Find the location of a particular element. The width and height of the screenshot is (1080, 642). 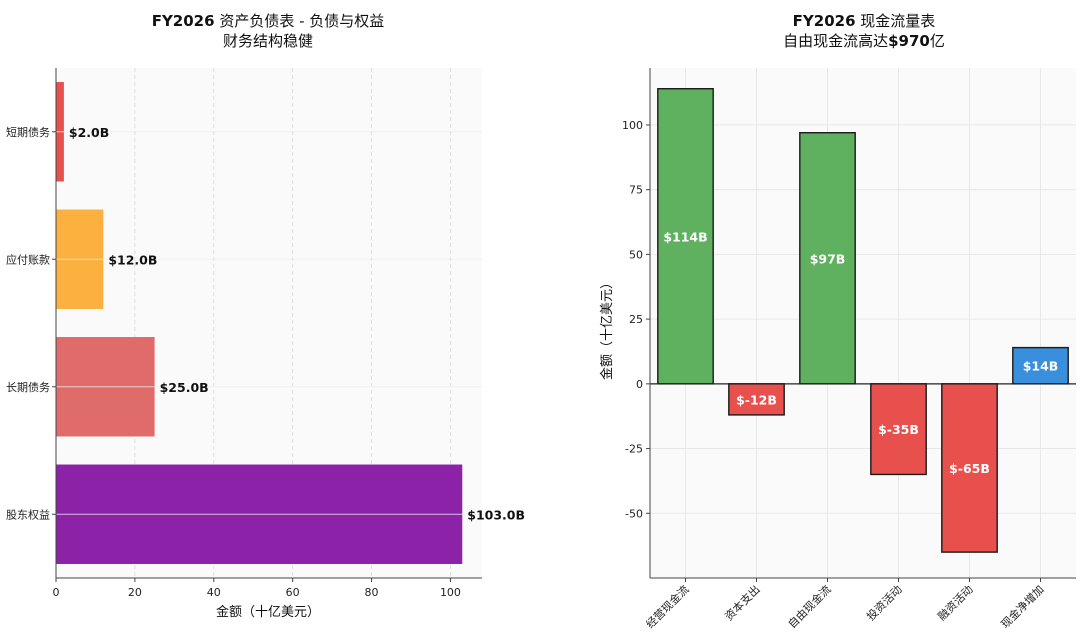

right-chart-subtitle: 自由现金流高达$970亿 is located at coordinates (864, 41).